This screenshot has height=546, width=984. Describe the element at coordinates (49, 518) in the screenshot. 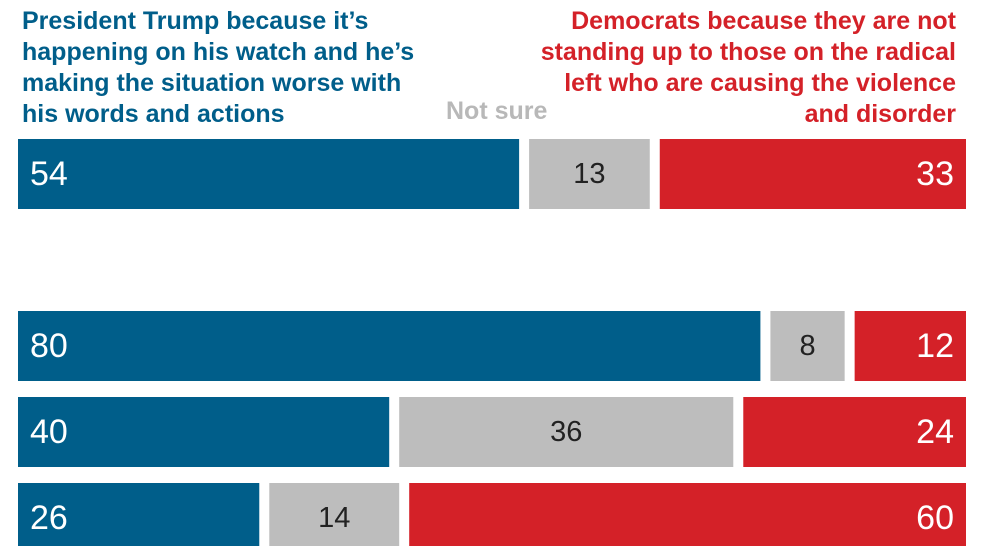

I see `value-label-trump-row-4: 26` at that location.